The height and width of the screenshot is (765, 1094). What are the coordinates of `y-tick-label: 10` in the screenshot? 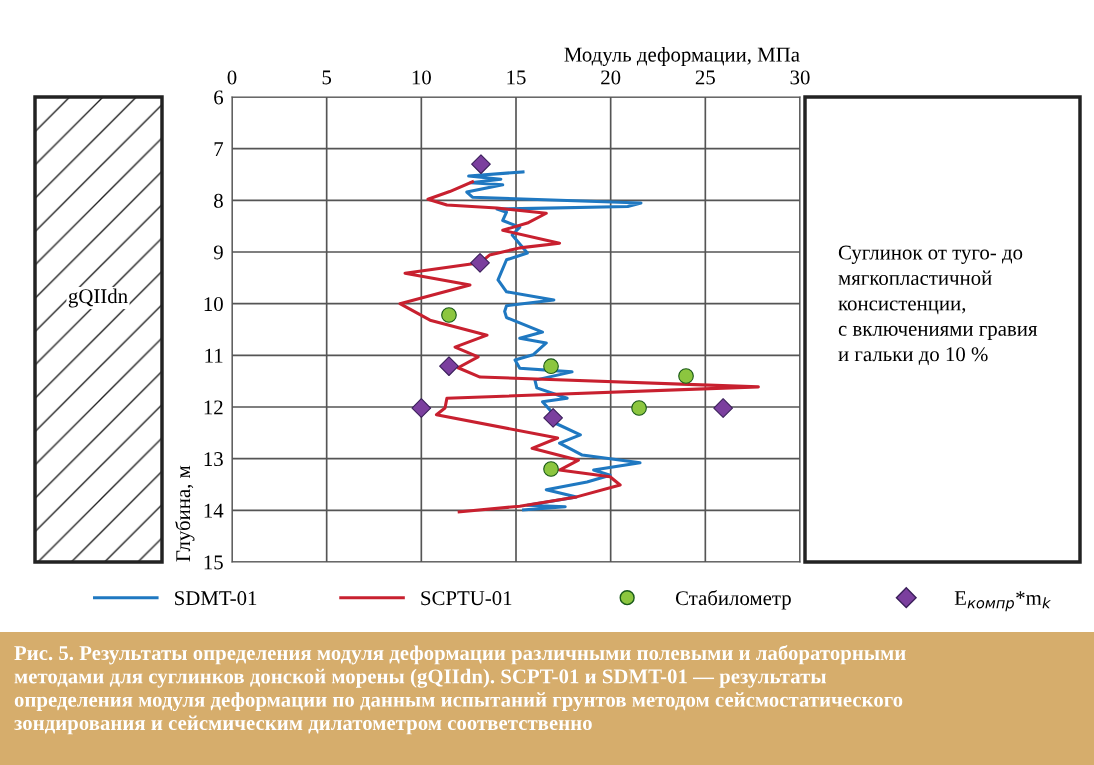 It's located at (213, 304).